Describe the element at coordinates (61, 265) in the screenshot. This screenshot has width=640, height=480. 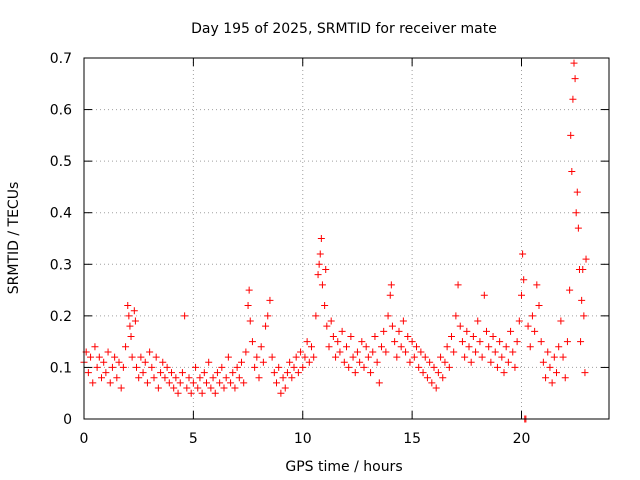
I see `y-tick-label: 0.3` at that location.